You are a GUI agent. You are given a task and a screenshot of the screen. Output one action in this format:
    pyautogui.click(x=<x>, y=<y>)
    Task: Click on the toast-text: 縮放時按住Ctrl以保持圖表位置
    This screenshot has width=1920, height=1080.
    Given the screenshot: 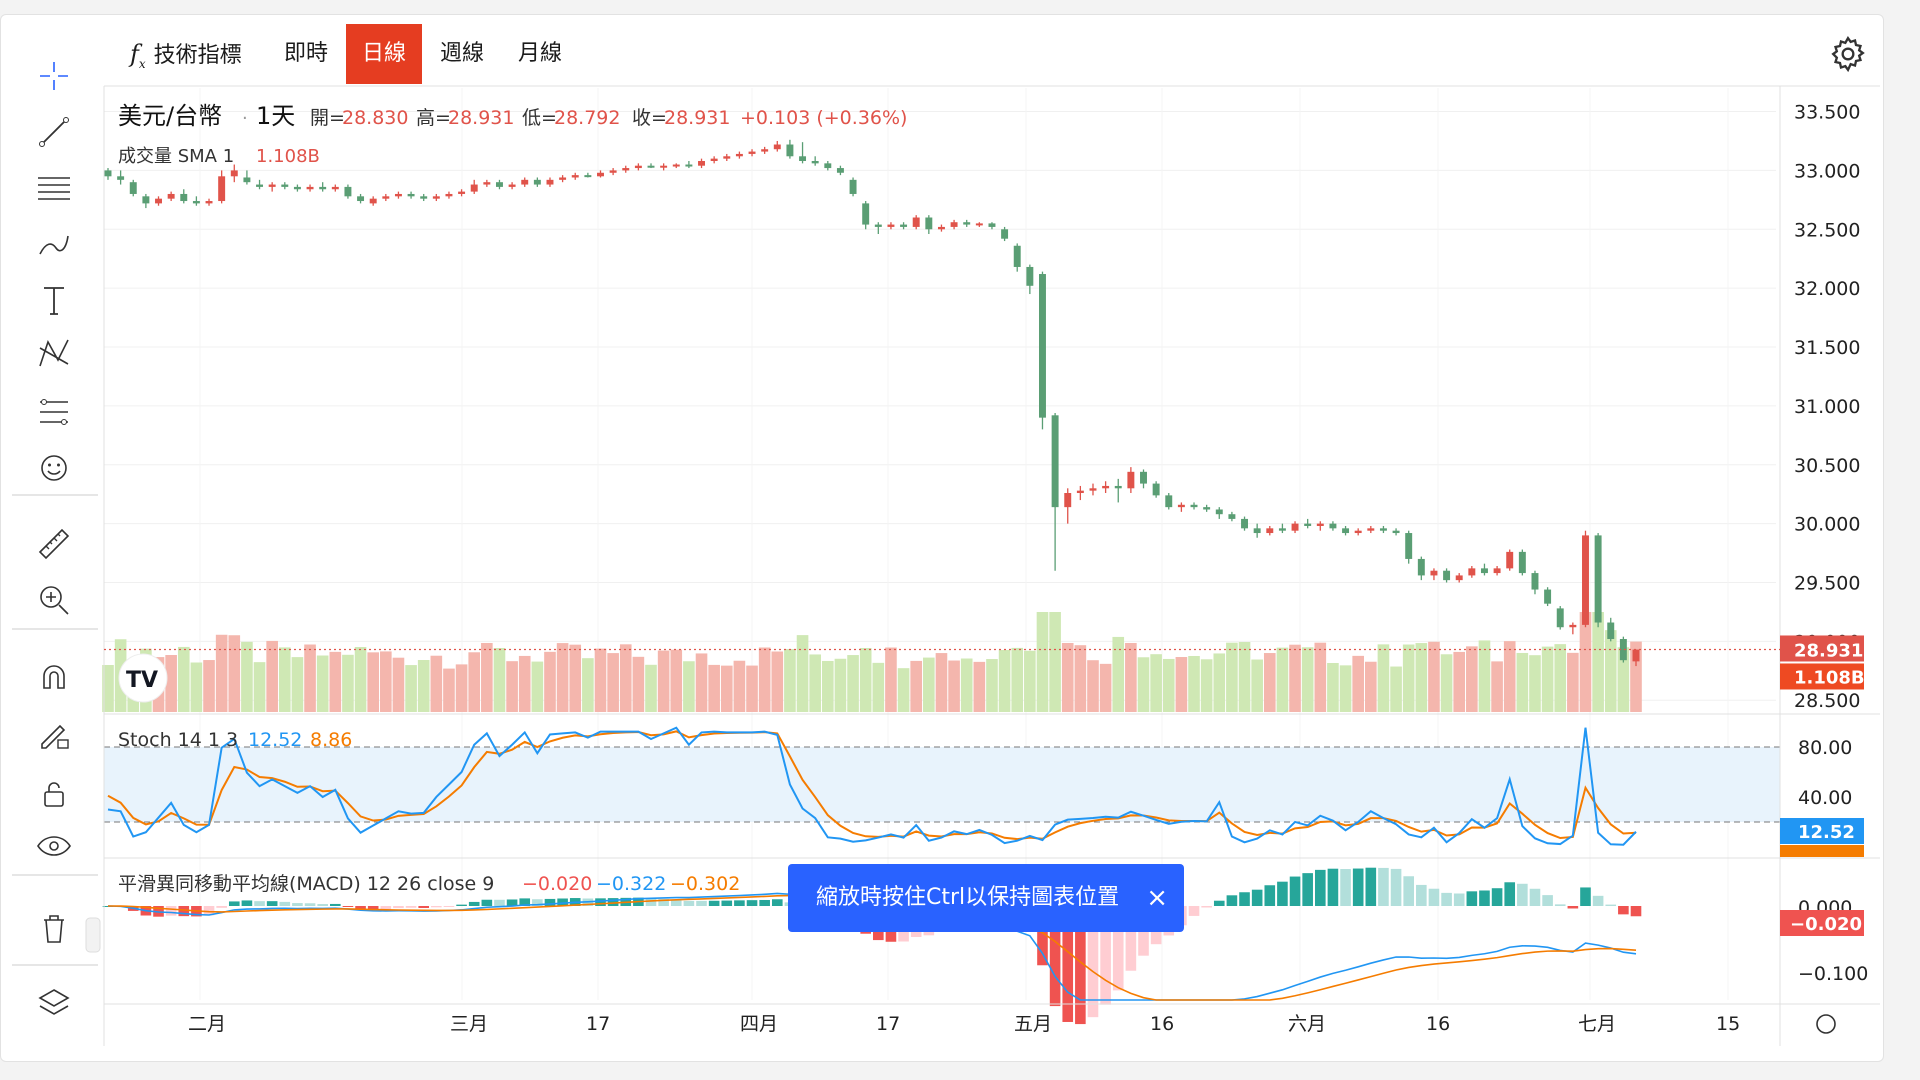 What is the action you would take?
    pyautogui.click(x=968, y=897)
    